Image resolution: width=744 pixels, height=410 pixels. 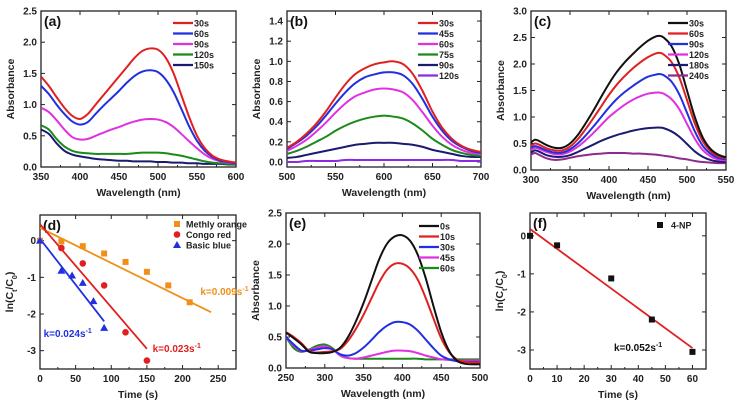 What do you see at coordinates (299, 21) in the screenshot?
I see `panel-label: (b)` at bounding box center [299, 21].